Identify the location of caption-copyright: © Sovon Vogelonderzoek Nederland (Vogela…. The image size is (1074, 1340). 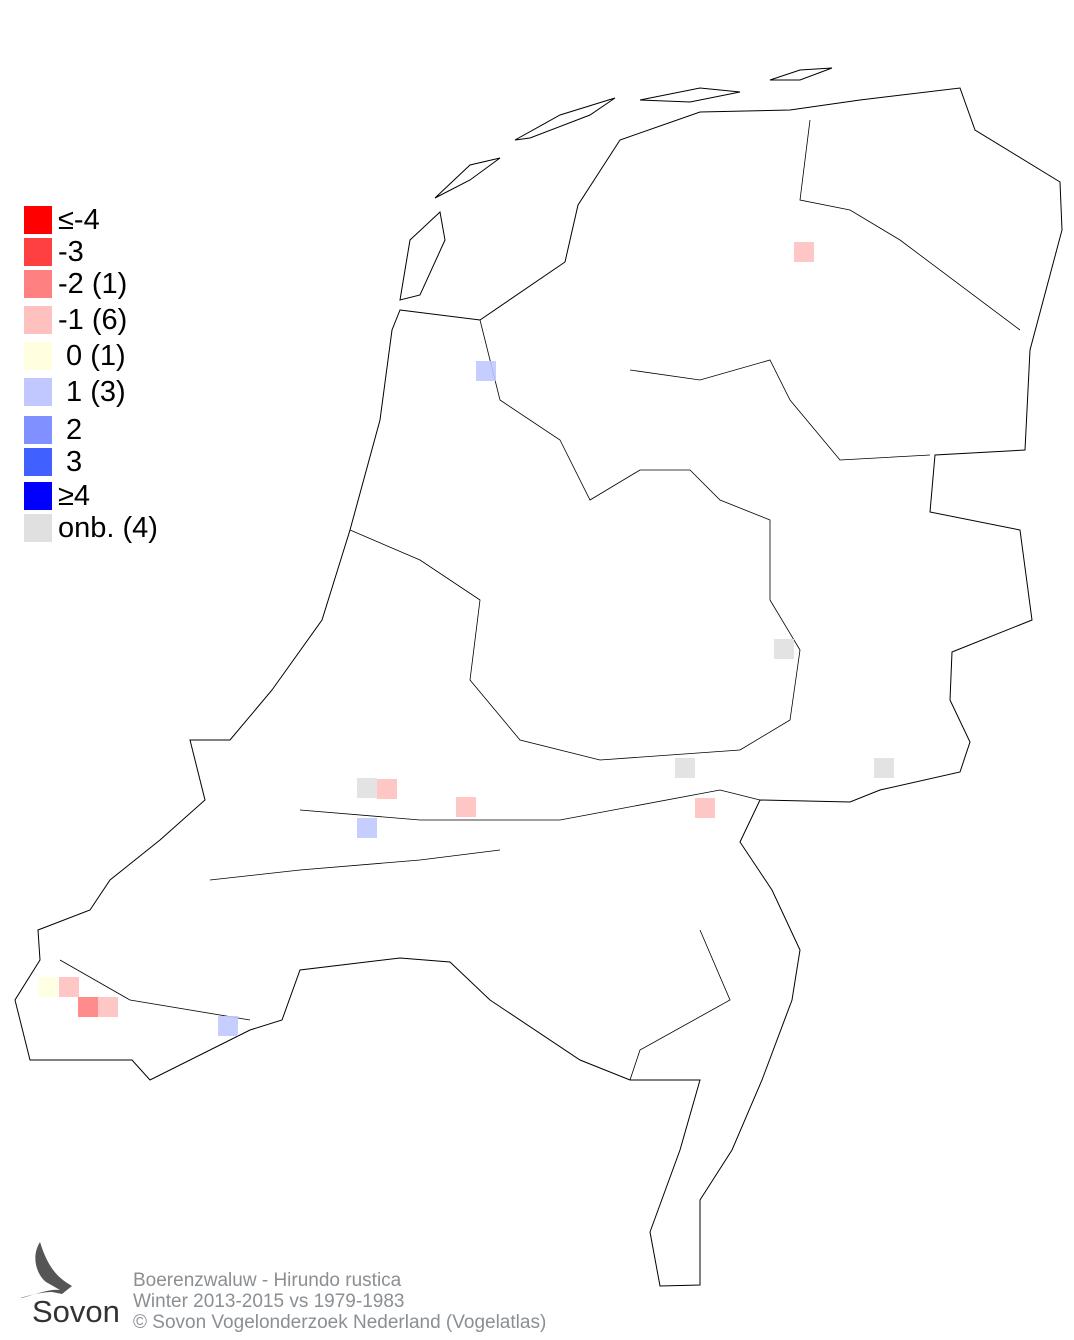
(340, 1322).